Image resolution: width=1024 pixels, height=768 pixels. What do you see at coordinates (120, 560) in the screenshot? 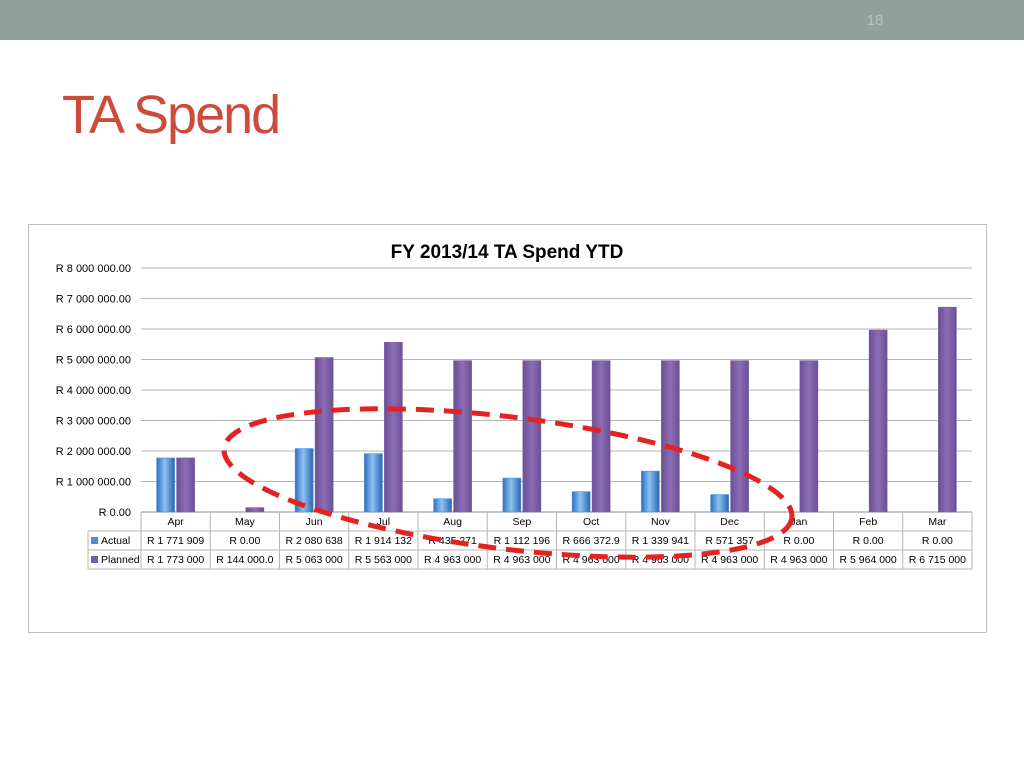
I see `series-name: Planned` at bounding box center [120, 560].